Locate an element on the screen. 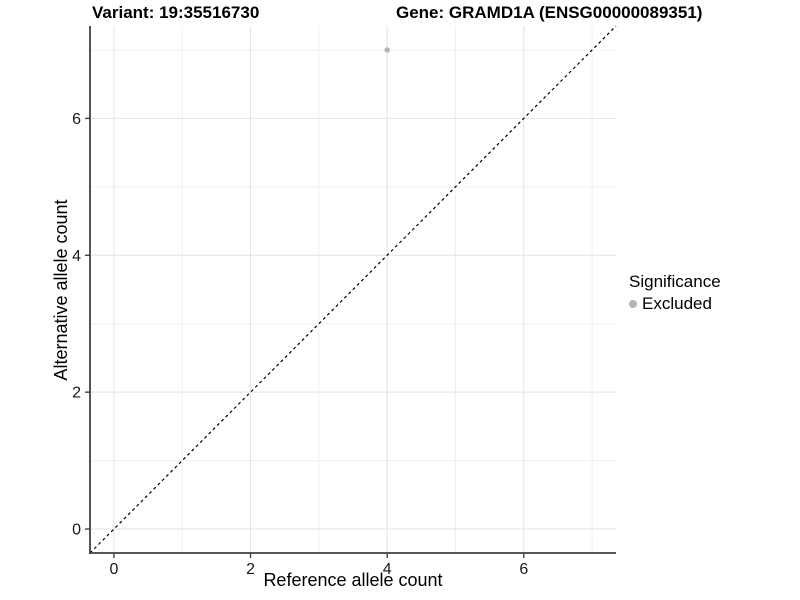 The height and width of the screenshot is (600, 800). legend: Significance Excluded is located at coordinates (675, 293).